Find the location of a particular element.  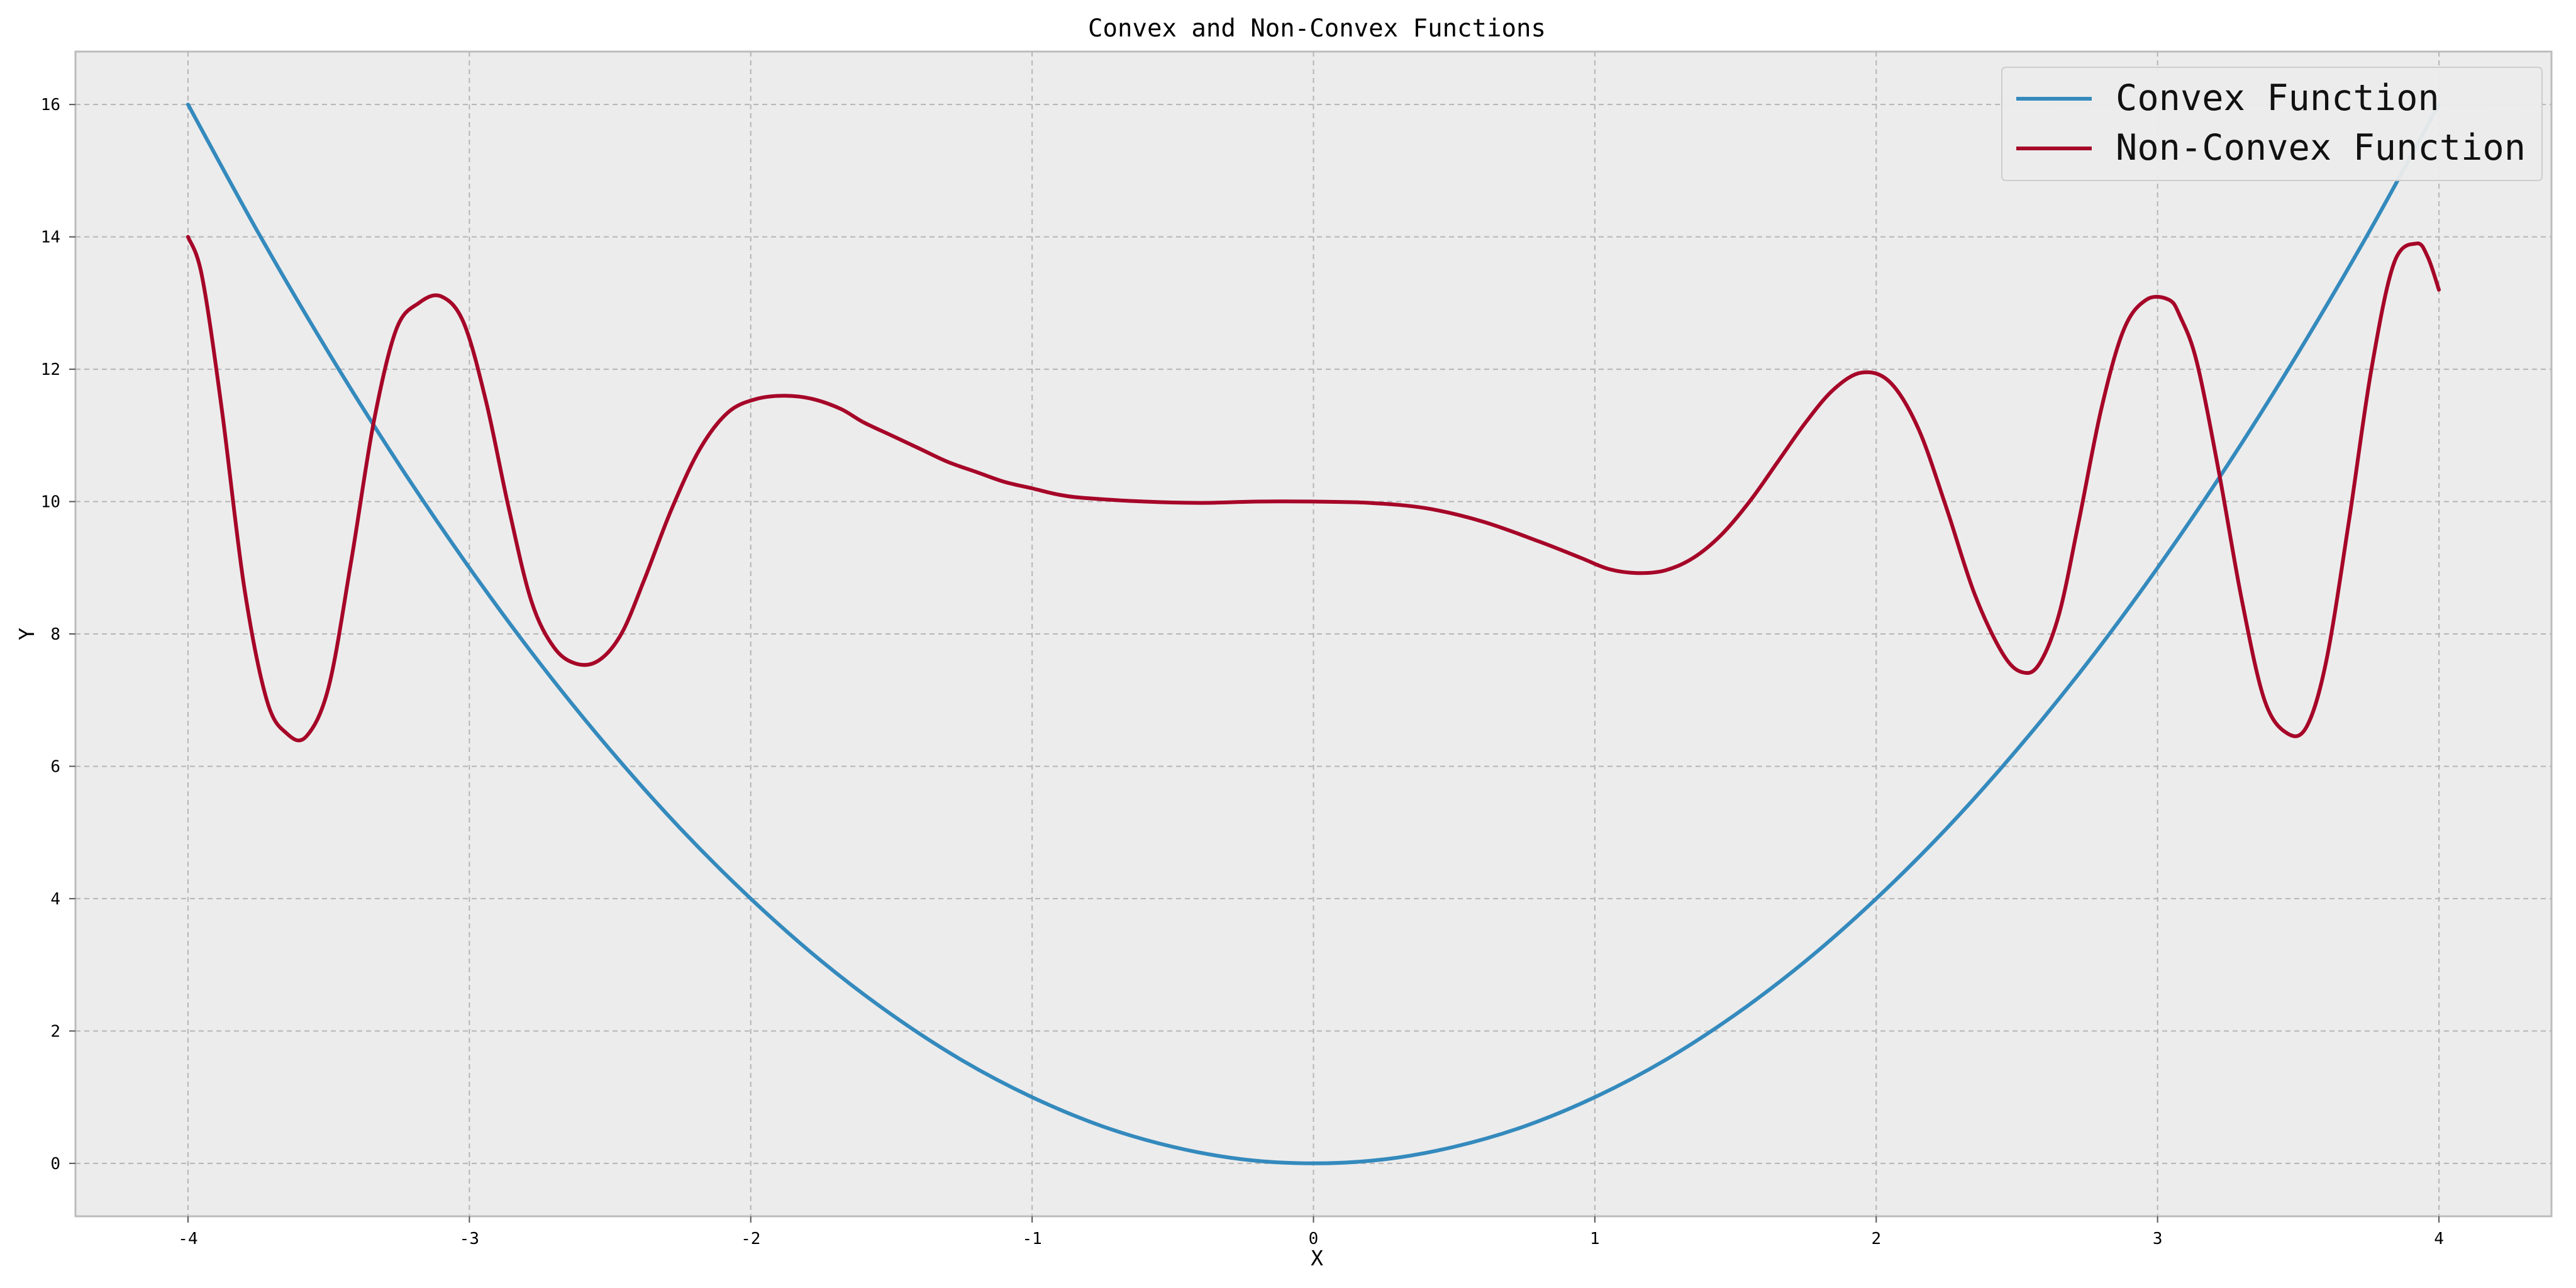

x-tick-label: 4 is located at coordinates (2439, 1239).